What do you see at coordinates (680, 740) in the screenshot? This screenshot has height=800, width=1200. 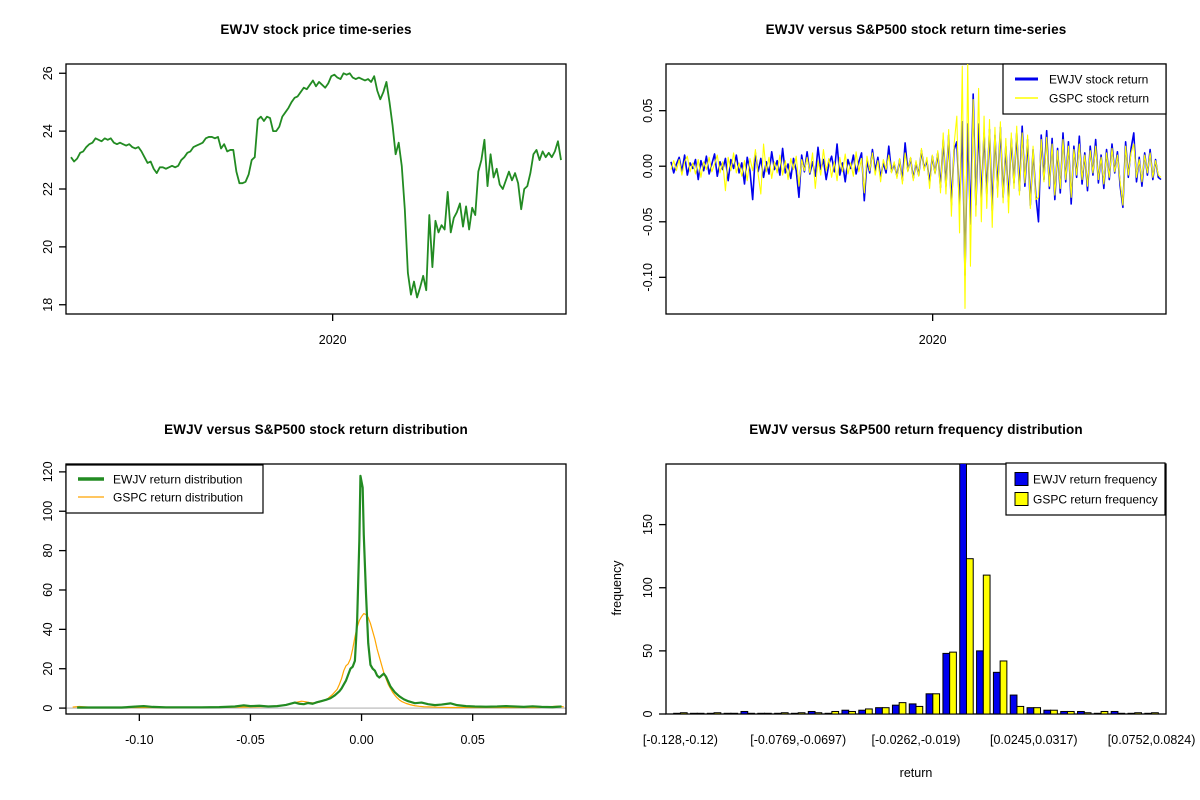 I see `x-tick-label: [-0.128,-0.12)` at bounding box center [680, 740].